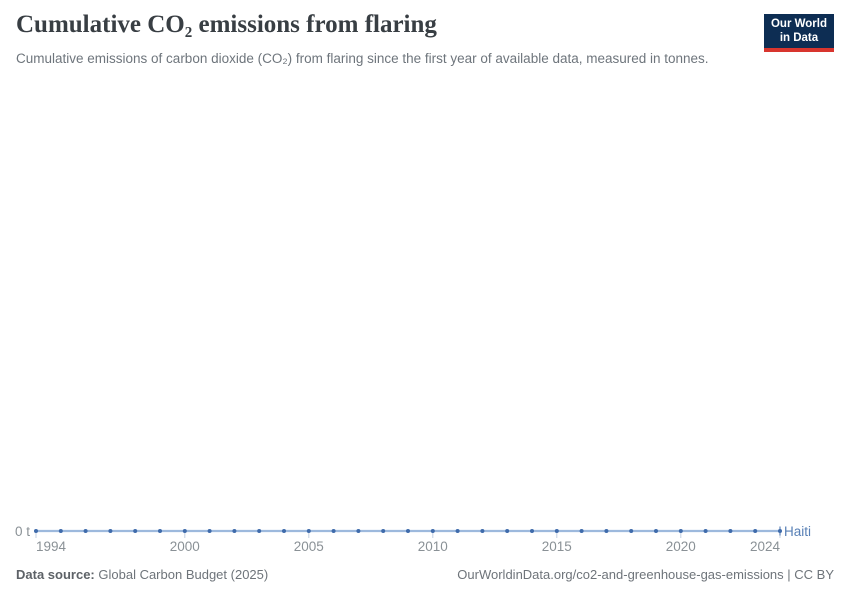  What do you see at coordinates (55, 574) in the screenshot?
I see `data-source-label: Data source:` at bounding box center [55, 574].